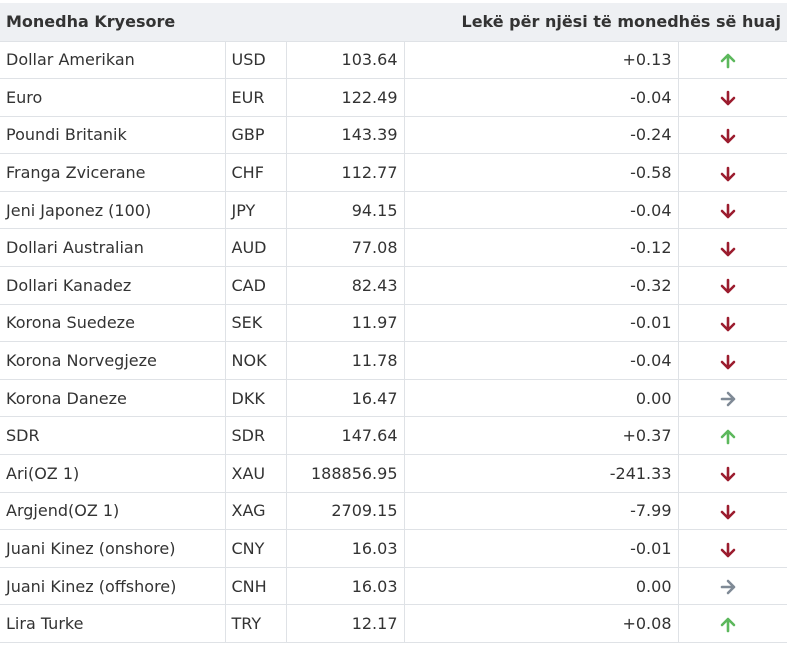  Describe the element at coordinates (344, 360) in the screenshot. I see `rate-value: 11.78` at that location.